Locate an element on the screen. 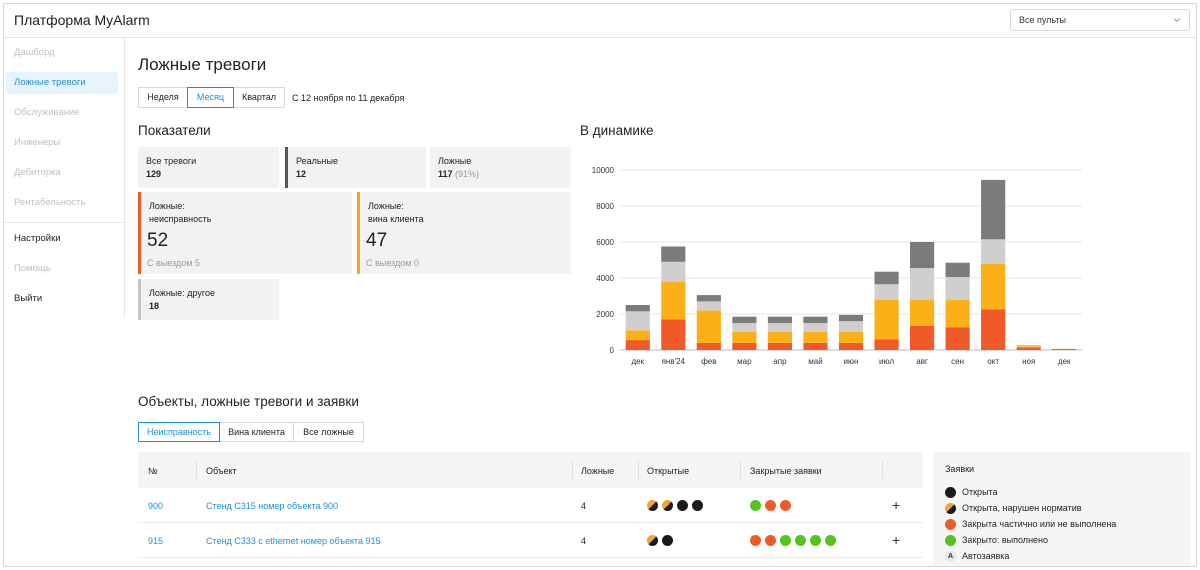  kpi-false-client-value: 47 is located at coordinates (377, 240).